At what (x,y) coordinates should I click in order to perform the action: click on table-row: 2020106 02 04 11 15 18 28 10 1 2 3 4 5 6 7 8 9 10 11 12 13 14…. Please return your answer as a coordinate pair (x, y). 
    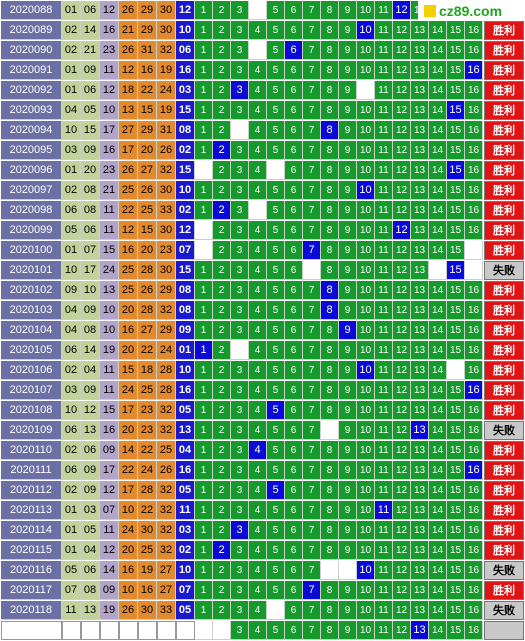
    Looking at the image, I should click on (262, 371).